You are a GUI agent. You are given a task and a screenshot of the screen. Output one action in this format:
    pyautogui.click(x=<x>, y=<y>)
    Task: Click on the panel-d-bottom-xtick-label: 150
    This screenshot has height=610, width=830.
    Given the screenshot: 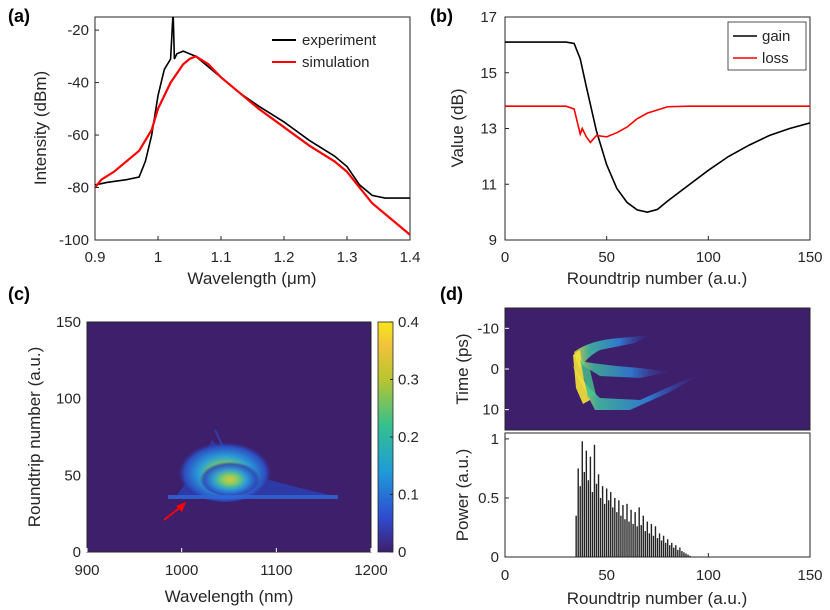 What is the action you would take?
    pyautogui.click(x=809, y=575)
    